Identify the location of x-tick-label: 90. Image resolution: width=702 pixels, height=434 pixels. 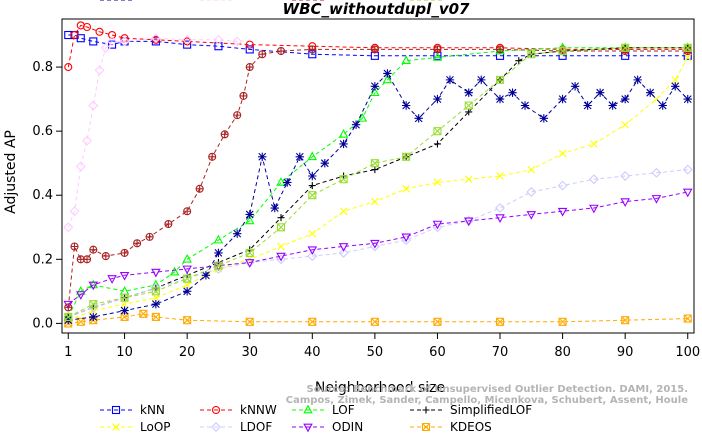
(625, 352).